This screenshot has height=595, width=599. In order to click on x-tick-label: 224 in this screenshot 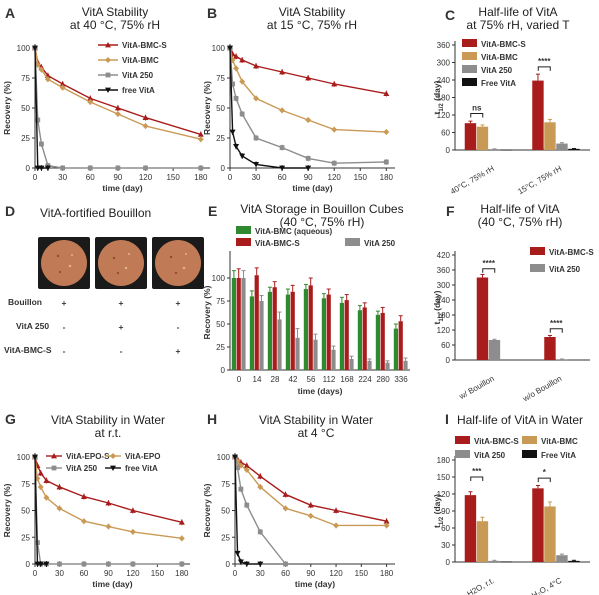, I will do `click(365, 379)`.